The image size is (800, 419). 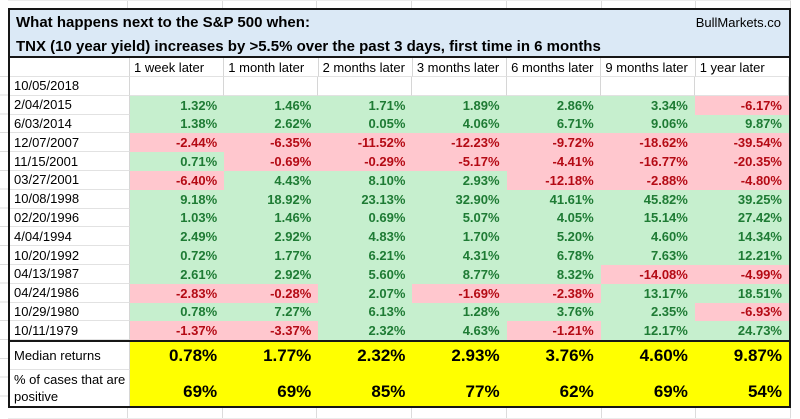 I want to click on column-header: 3 months later, so click(x=460, y=67).